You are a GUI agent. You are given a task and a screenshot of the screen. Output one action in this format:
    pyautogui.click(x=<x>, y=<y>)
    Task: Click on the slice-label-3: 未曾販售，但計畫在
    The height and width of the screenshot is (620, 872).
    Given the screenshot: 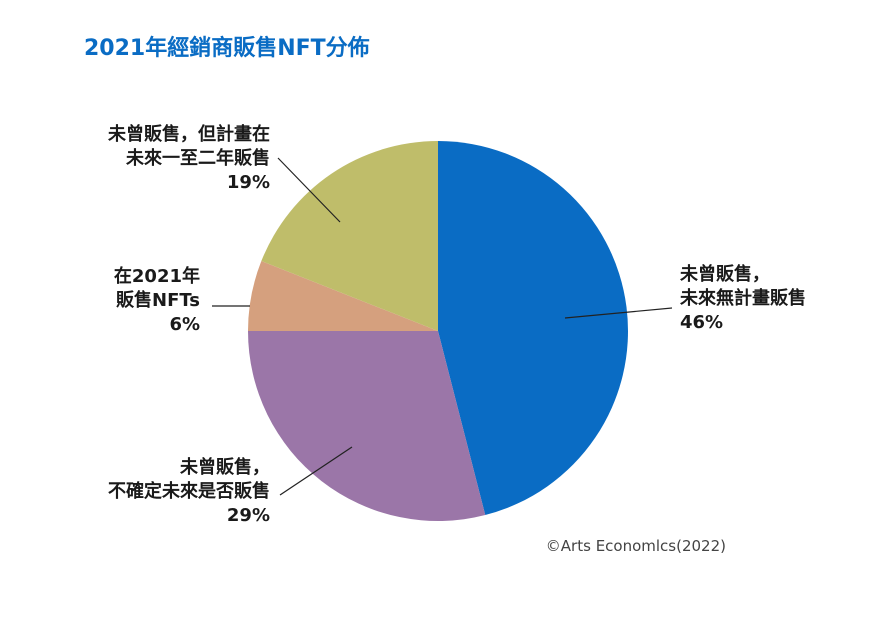 What is the action you would take?
    pyautogui.click(x=189, y=134)
    